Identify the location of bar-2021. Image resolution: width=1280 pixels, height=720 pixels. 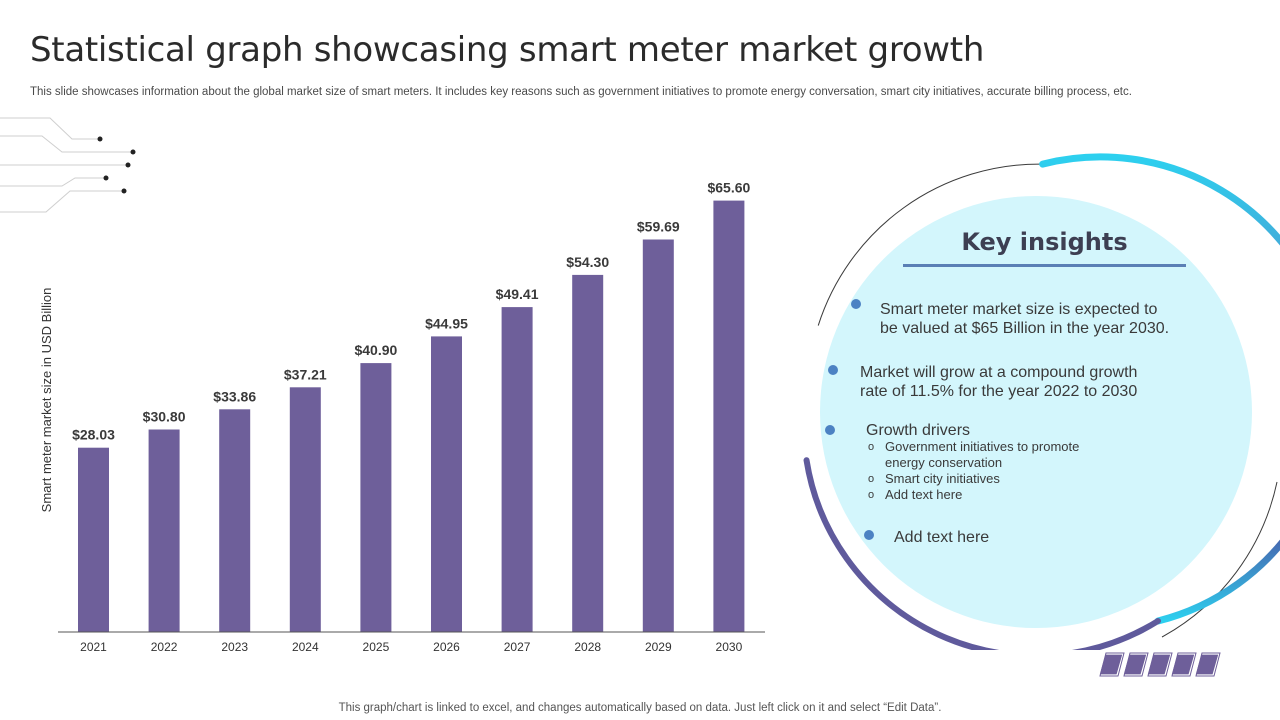
(93, 539).